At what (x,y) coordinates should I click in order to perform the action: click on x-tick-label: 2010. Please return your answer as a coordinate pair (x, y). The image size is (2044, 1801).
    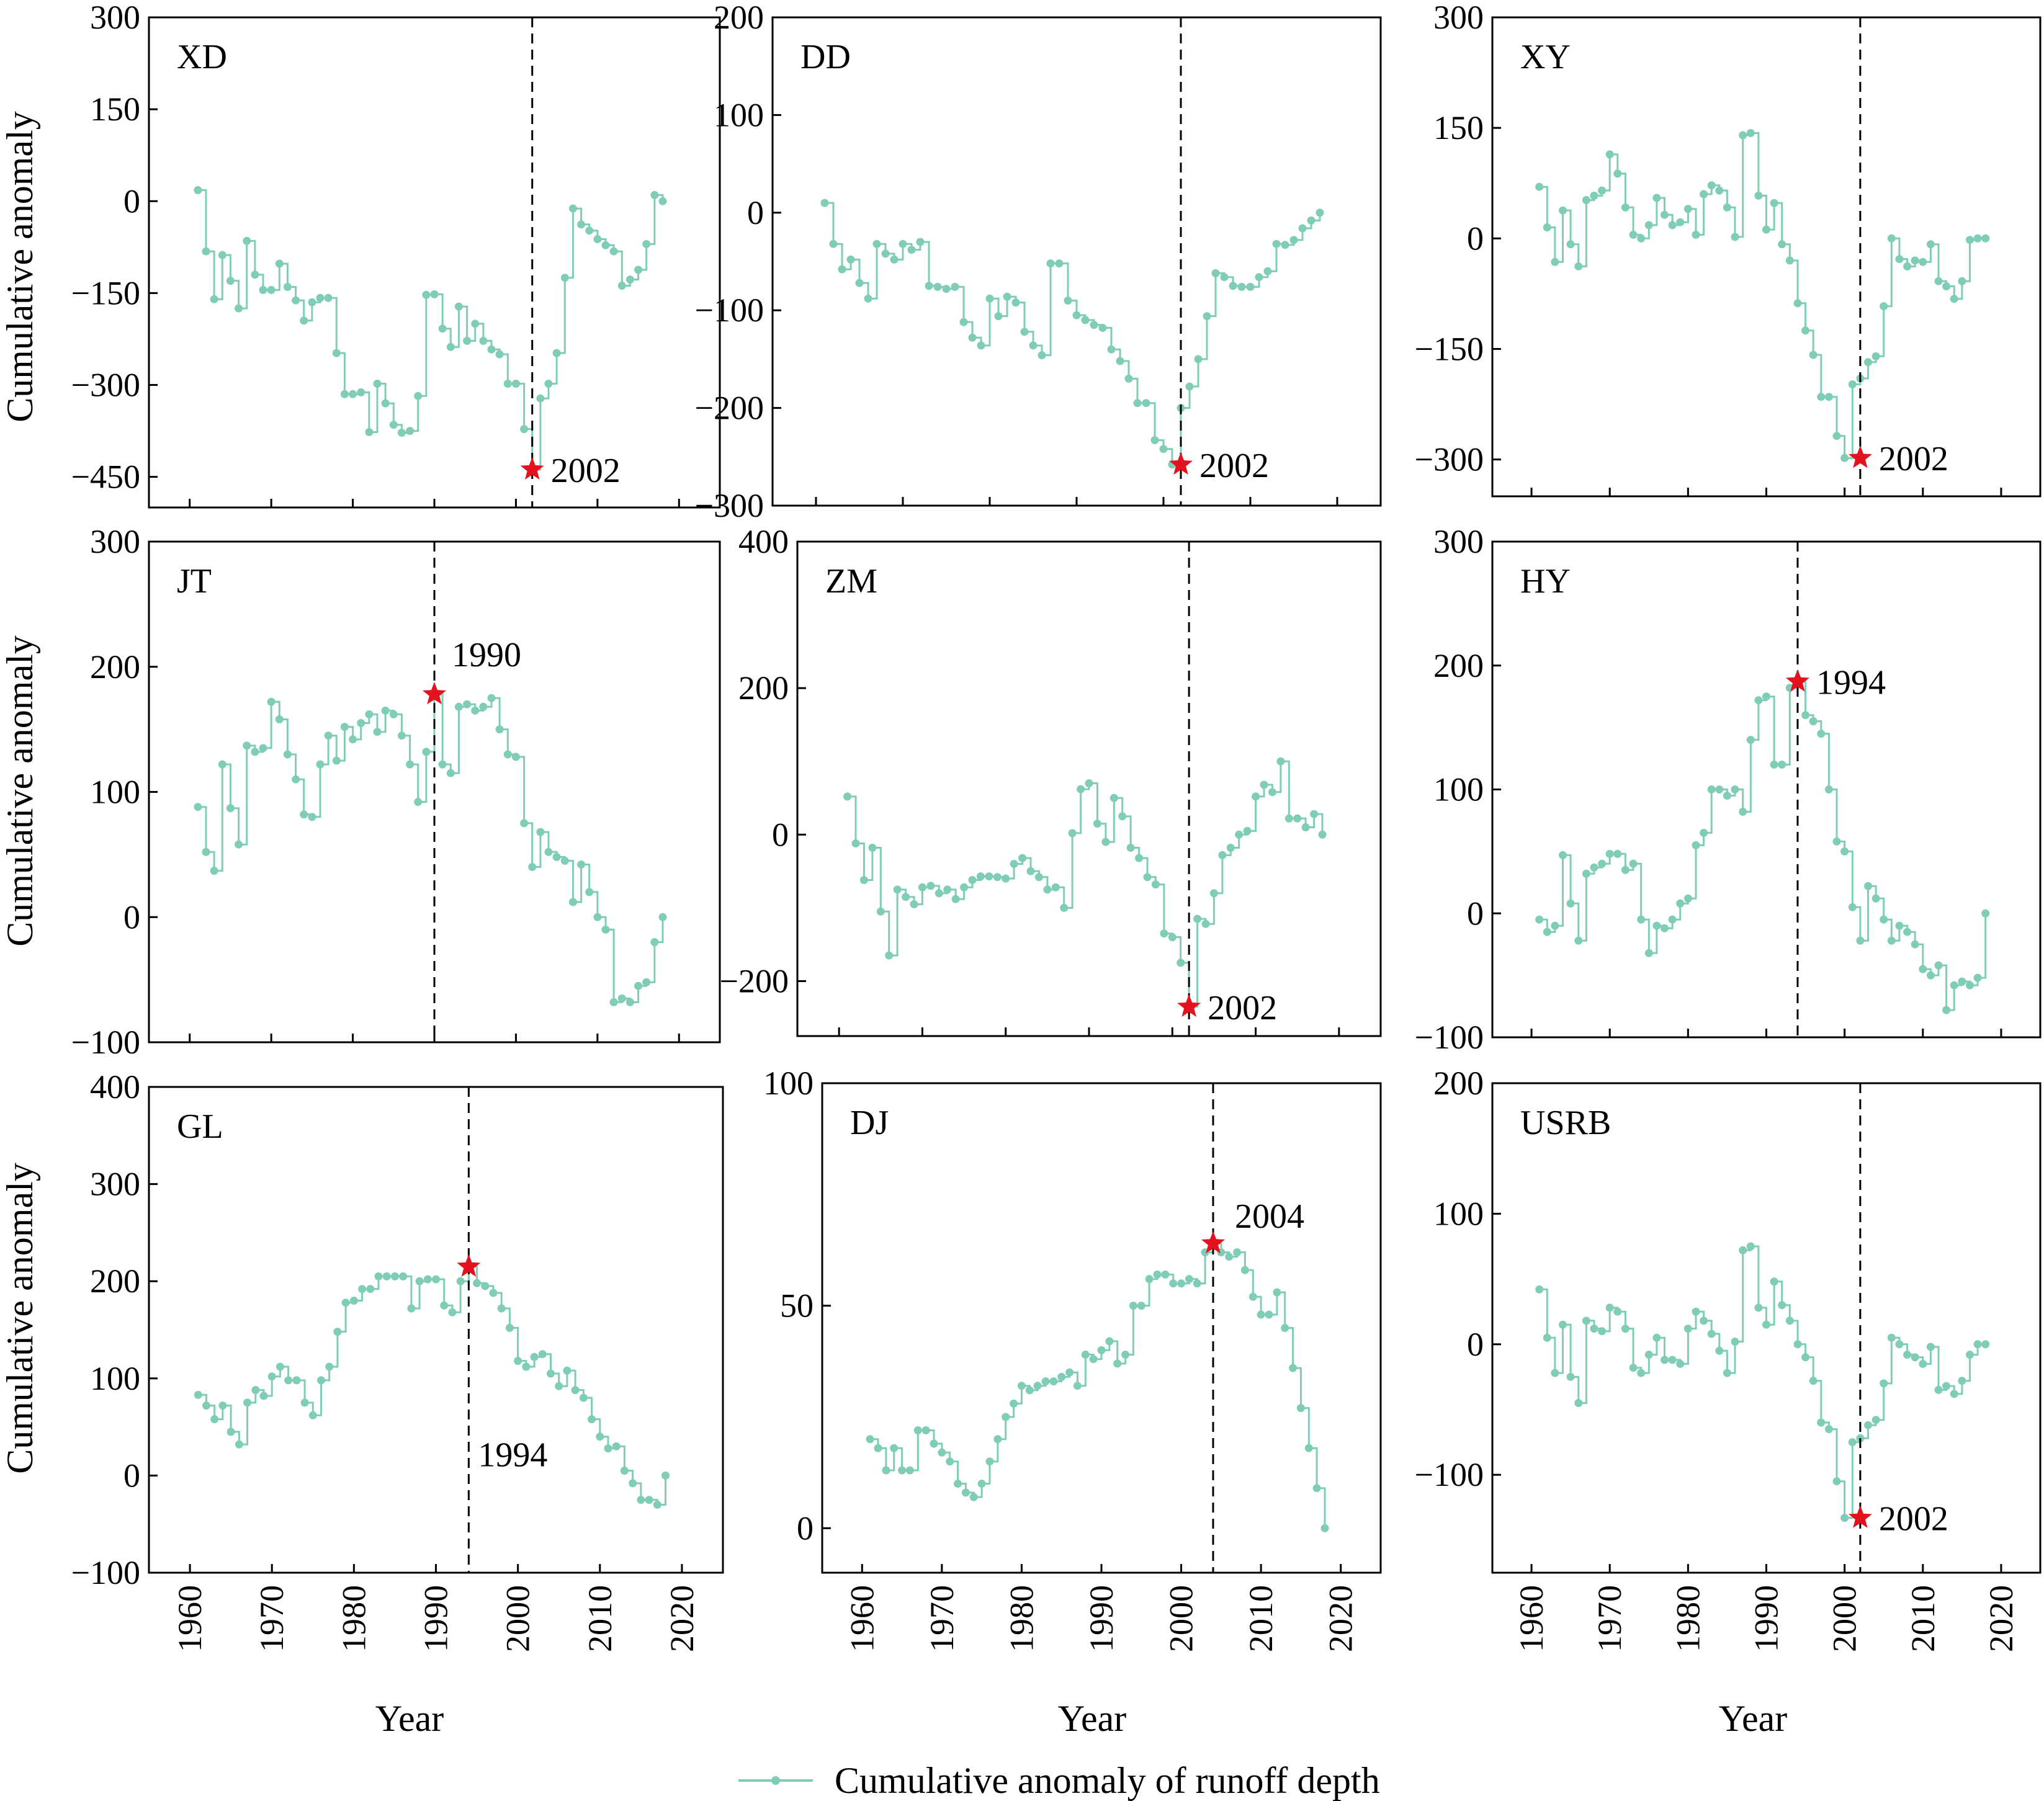
    Looking at the image, I should click on (600, 1618).